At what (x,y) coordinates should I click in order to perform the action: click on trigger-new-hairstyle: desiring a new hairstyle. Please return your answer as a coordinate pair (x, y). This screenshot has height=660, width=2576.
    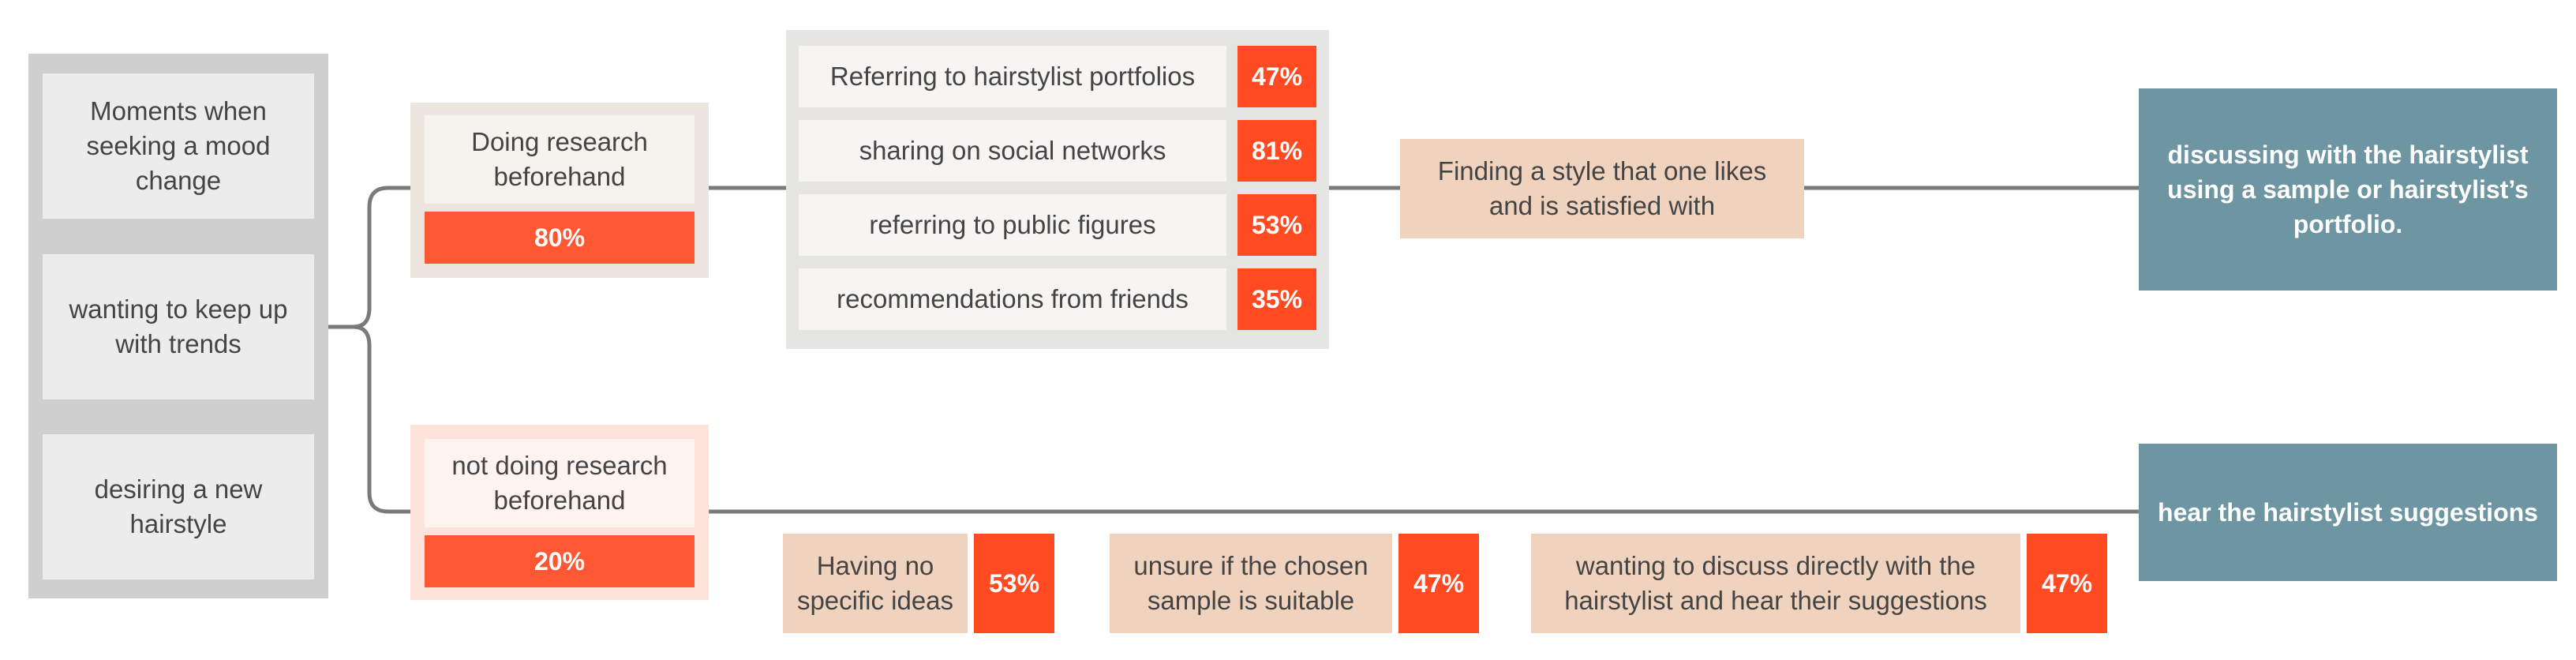
    Looking at the image, I should click on (178, 506).